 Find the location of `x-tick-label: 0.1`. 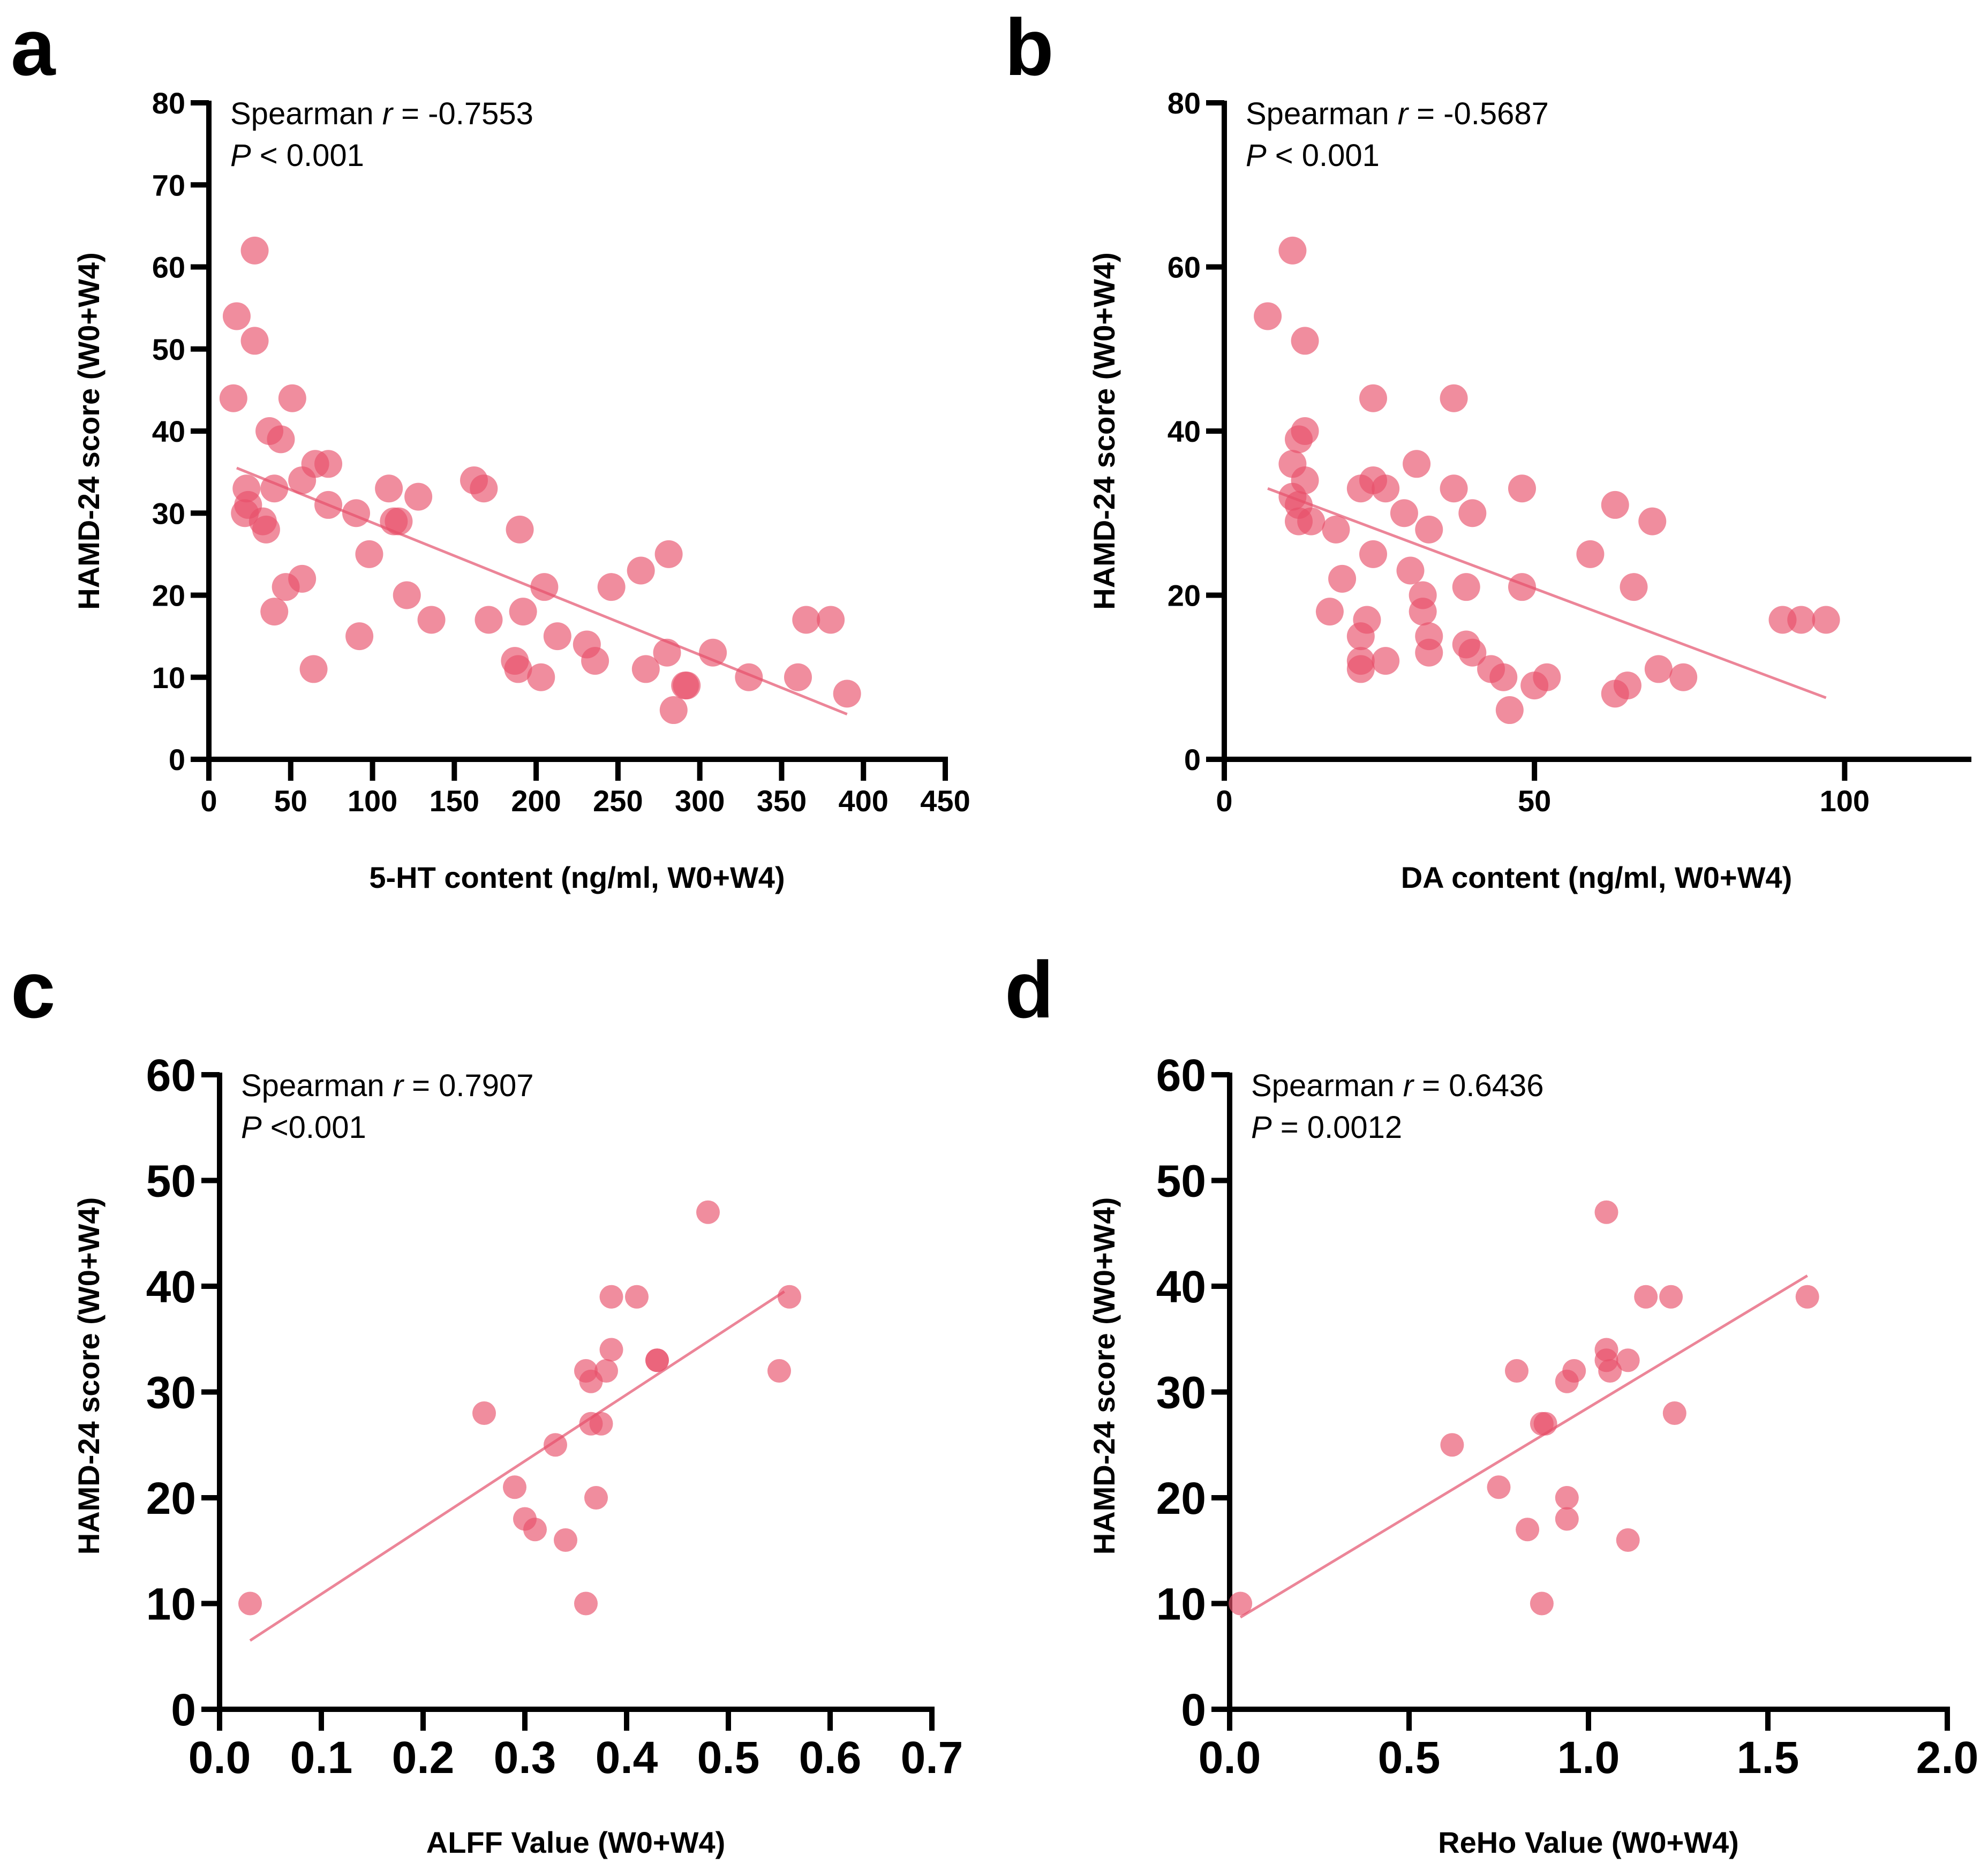

x-tick-label: 0.1 is located at coordinates (321, 1757).